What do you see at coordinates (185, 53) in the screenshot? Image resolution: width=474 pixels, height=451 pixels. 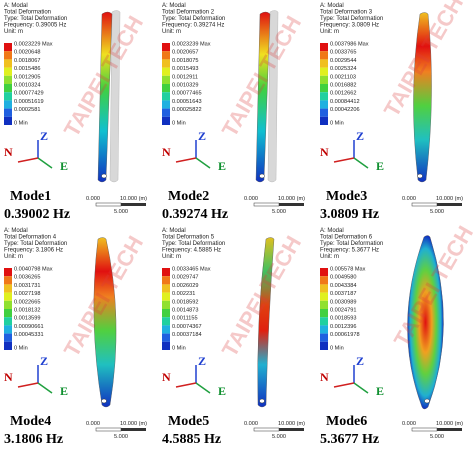 I see `legend-label: 0.0020657` at bounding box center [185, 53].